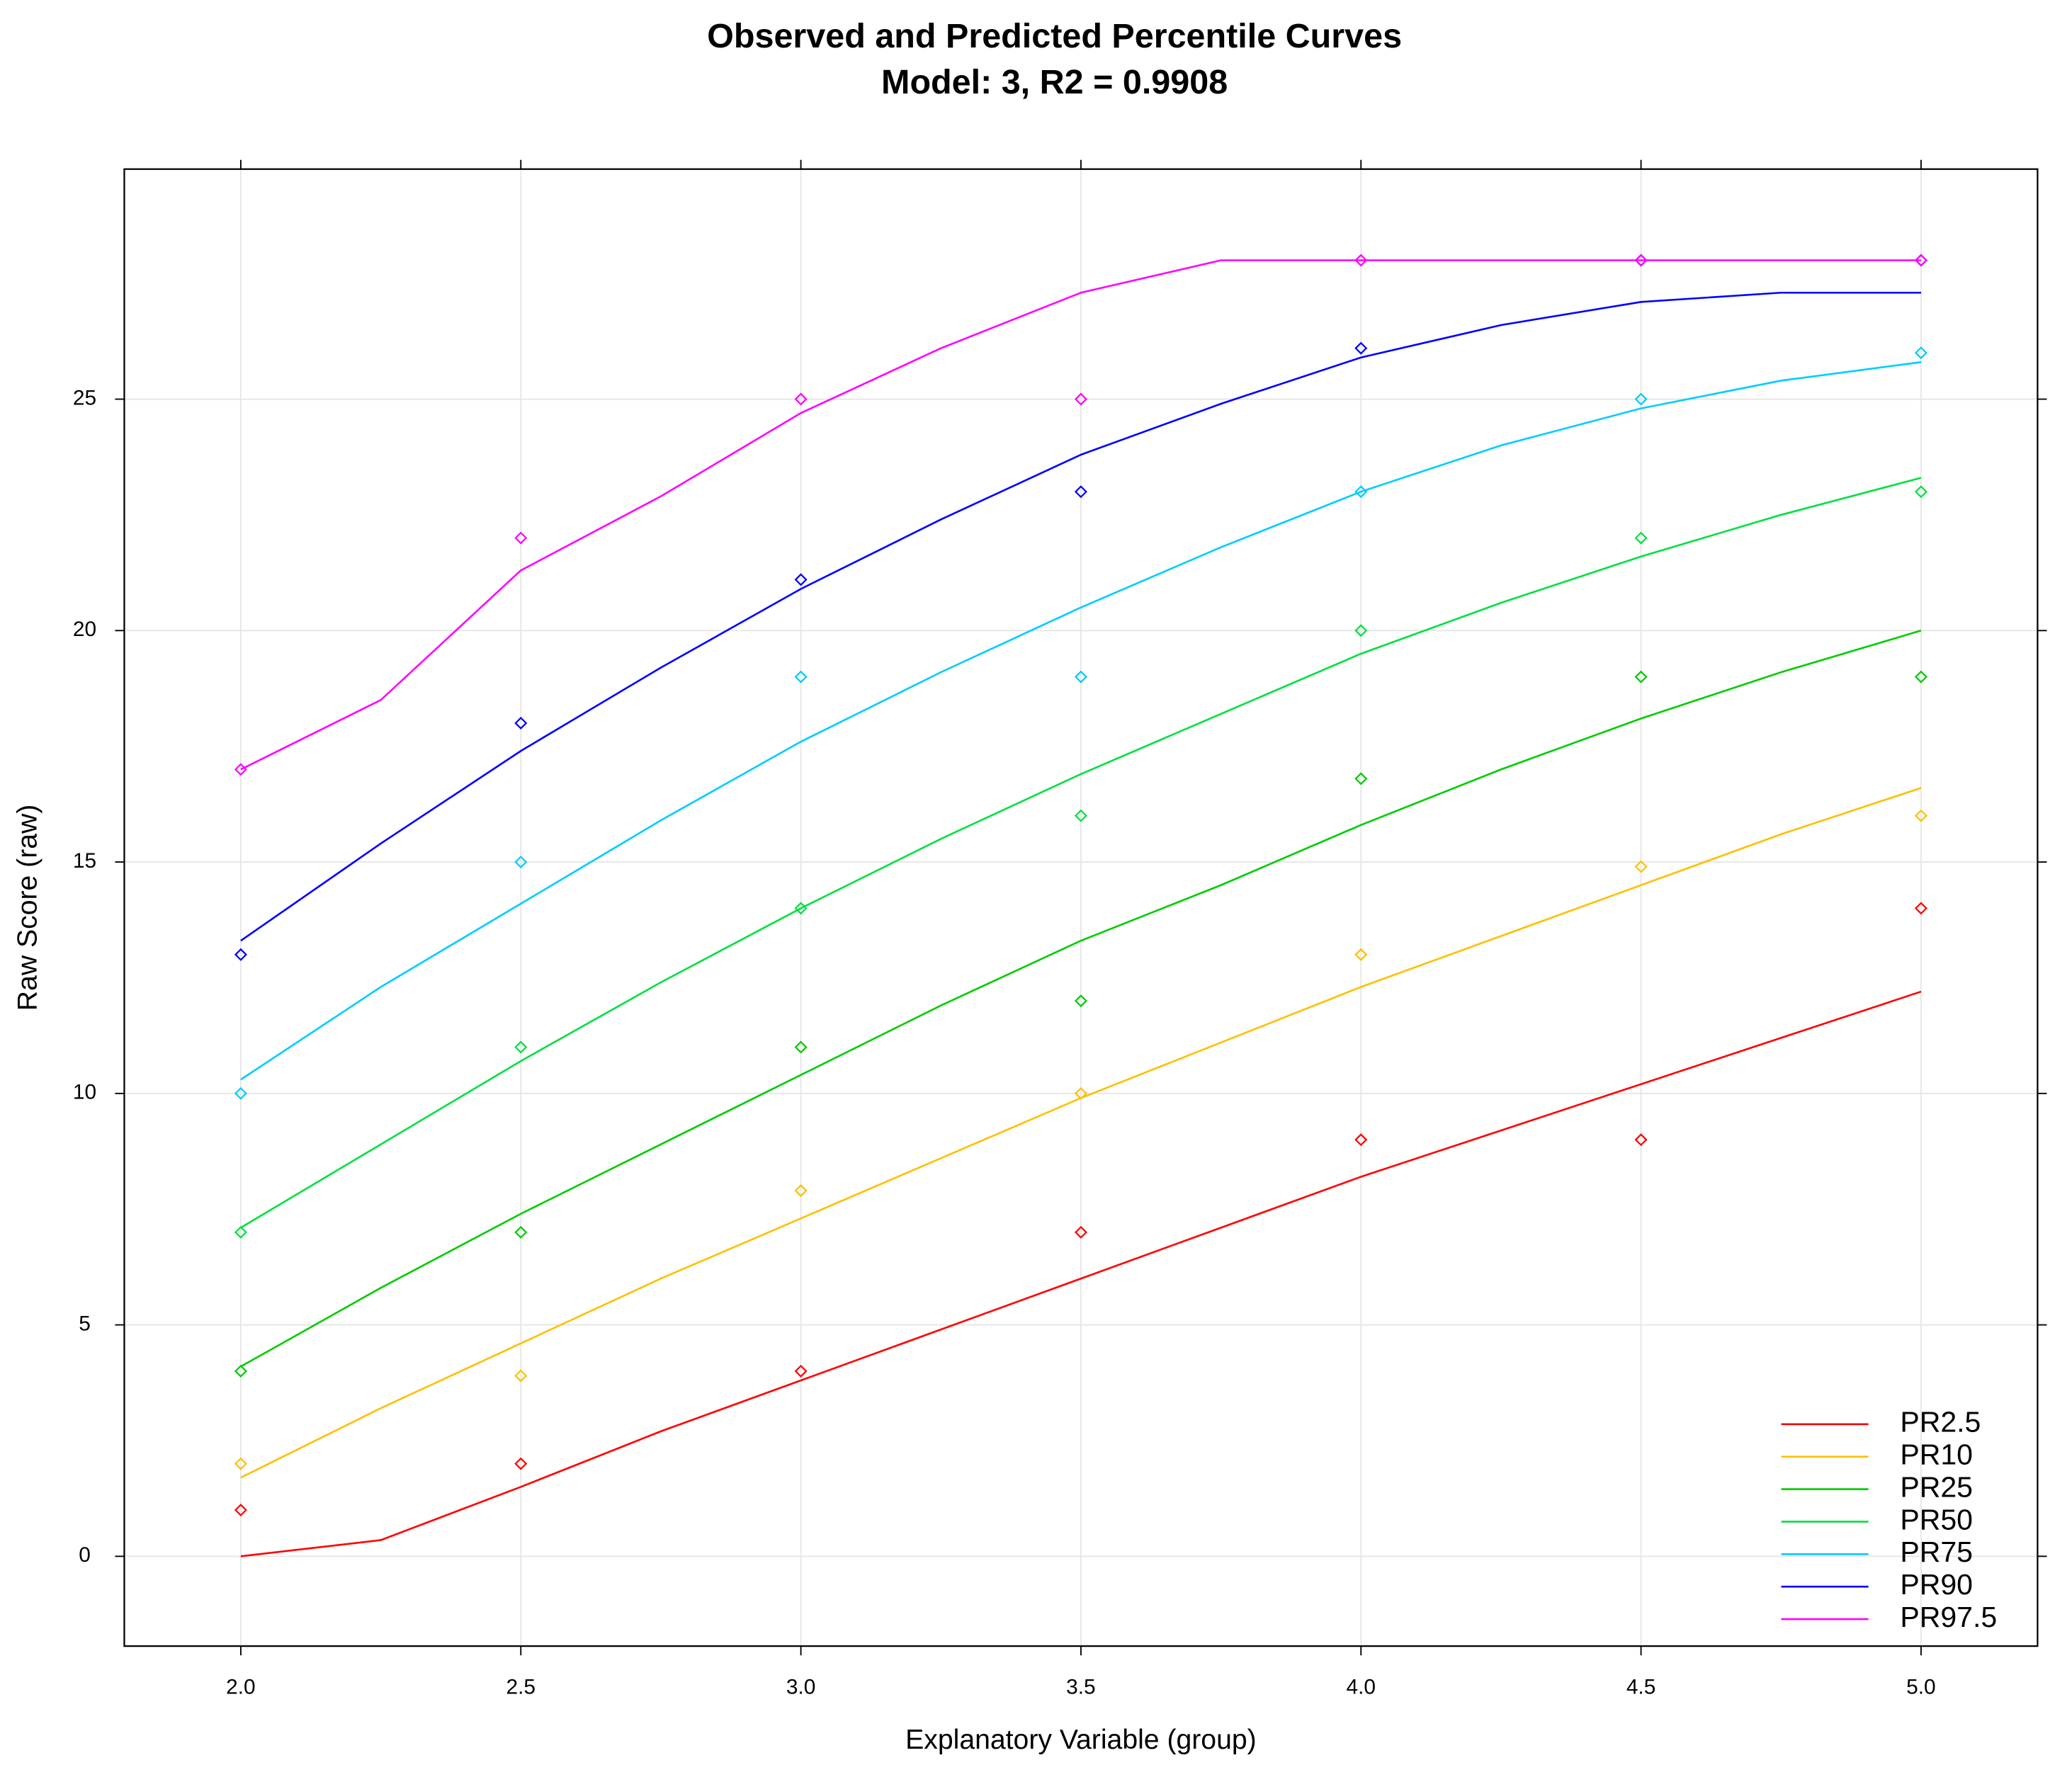  I want to click on x-tick-label: 2.0, so click(240, 1687).